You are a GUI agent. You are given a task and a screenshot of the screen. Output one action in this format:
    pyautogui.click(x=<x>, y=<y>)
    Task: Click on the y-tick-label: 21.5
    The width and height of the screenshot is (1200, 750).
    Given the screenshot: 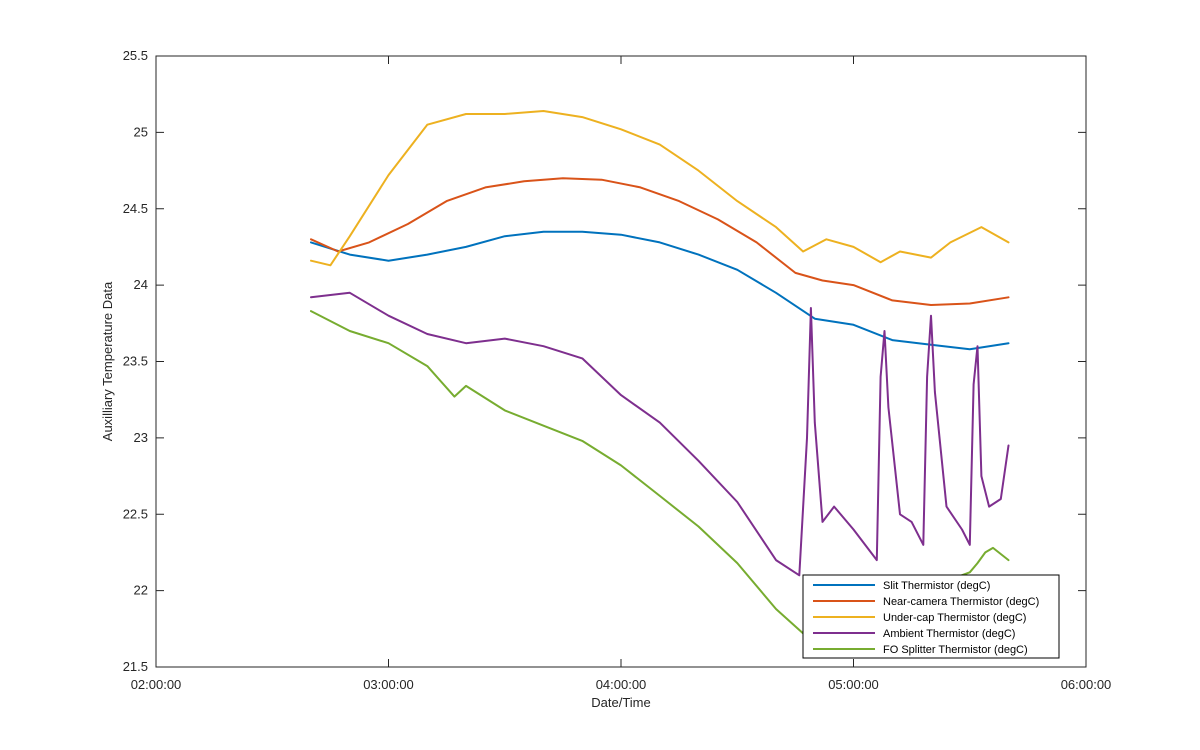 What is the action you would take?
    pyautogui.click(x=135, y=666)
    